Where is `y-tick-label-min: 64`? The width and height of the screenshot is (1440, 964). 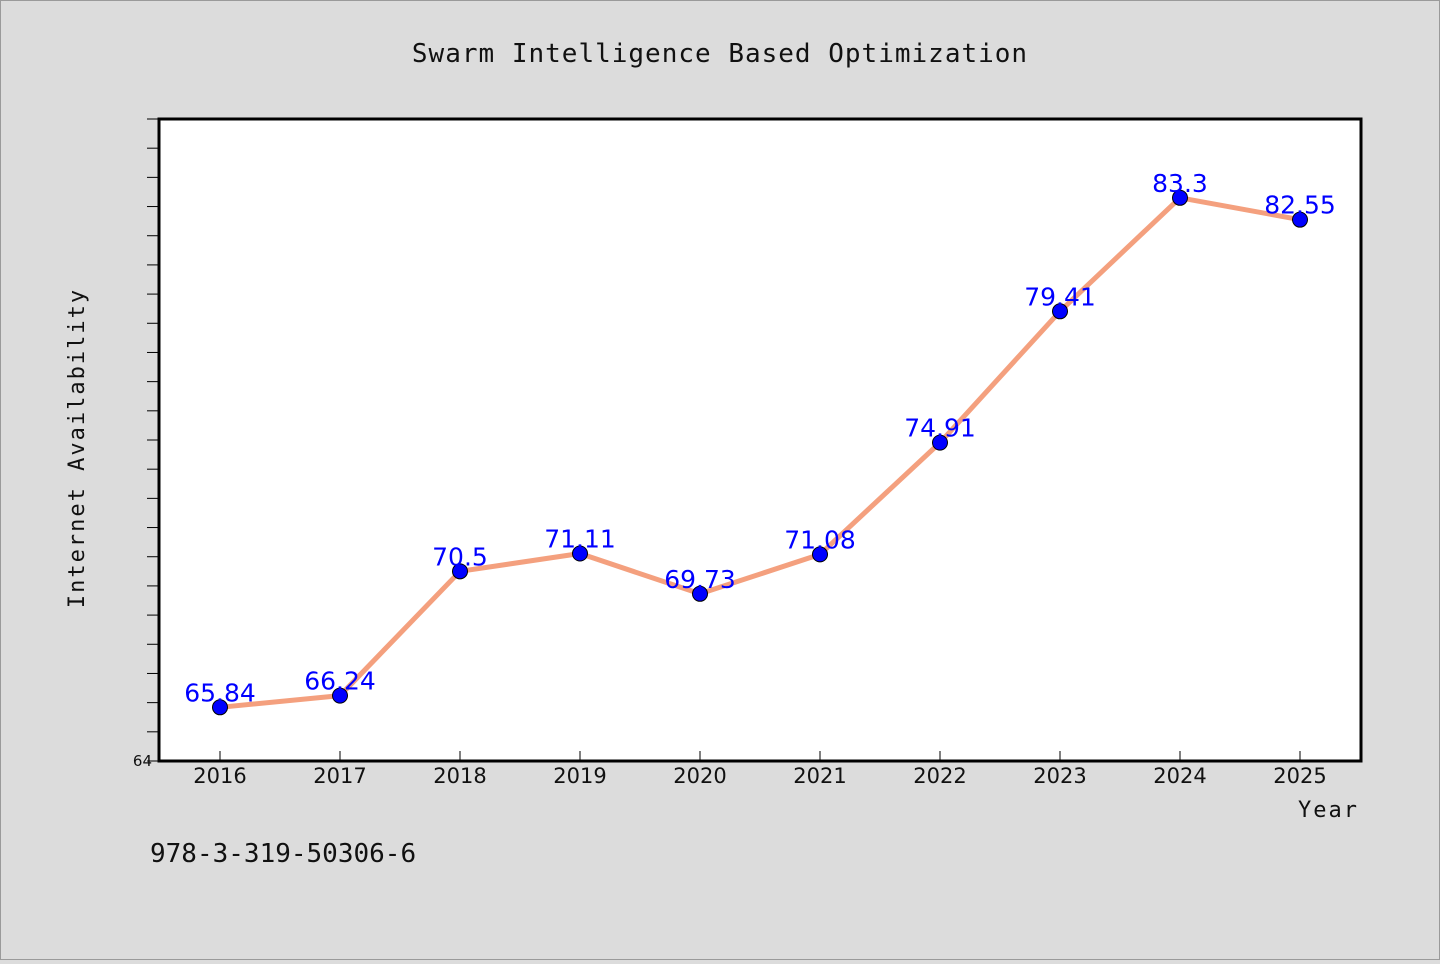
y-tick-label-min: 64 is located at coordinates (142, 761).